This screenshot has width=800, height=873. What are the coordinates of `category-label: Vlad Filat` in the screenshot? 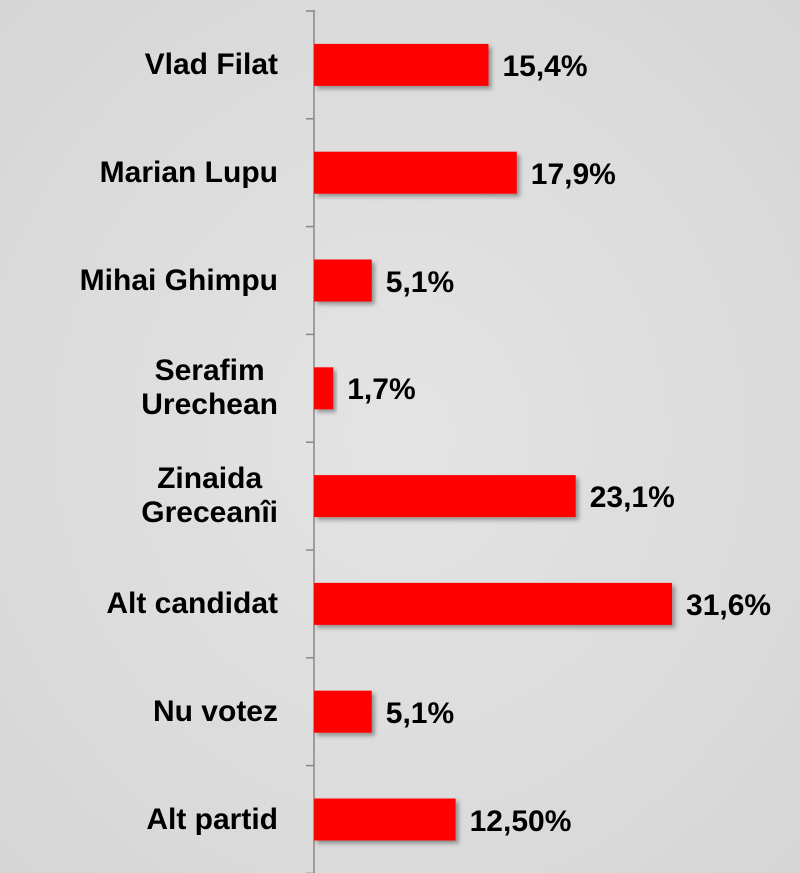 It's located at (211, 64).